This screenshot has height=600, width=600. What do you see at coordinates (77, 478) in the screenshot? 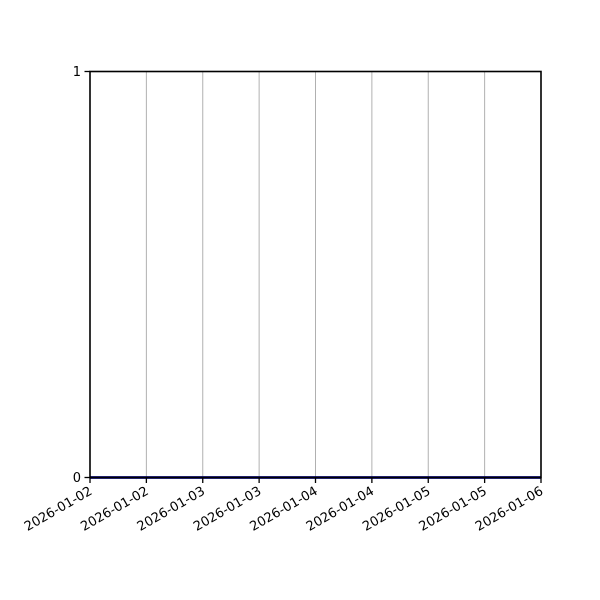
I see `y-tick-label: 0` at bounding box center [77, 478].